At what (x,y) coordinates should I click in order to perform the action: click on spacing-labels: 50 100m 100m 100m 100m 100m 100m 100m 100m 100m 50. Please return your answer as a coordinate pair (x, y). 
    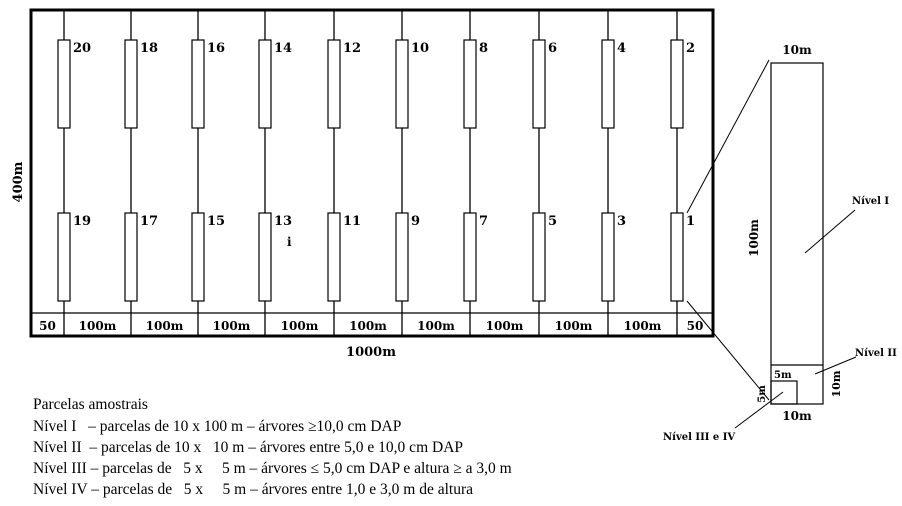
    Looking at the image, I should click on (371, 326).